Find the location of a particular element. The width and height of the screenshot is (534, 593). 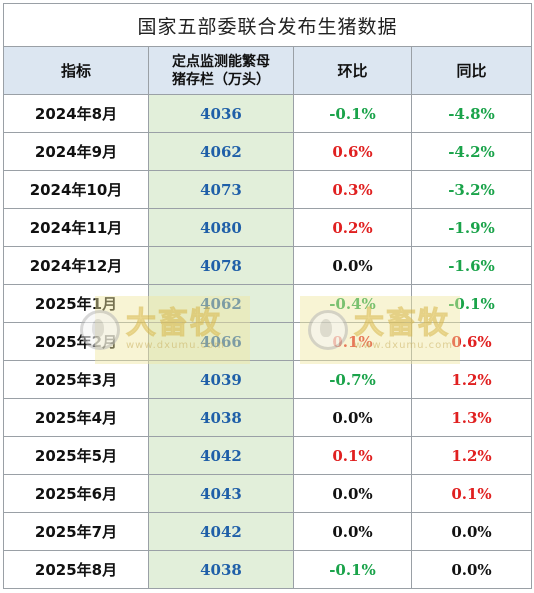

table-row: 2024年10月 4073 0.3% -3.2% is located at coordinates (267, 189).